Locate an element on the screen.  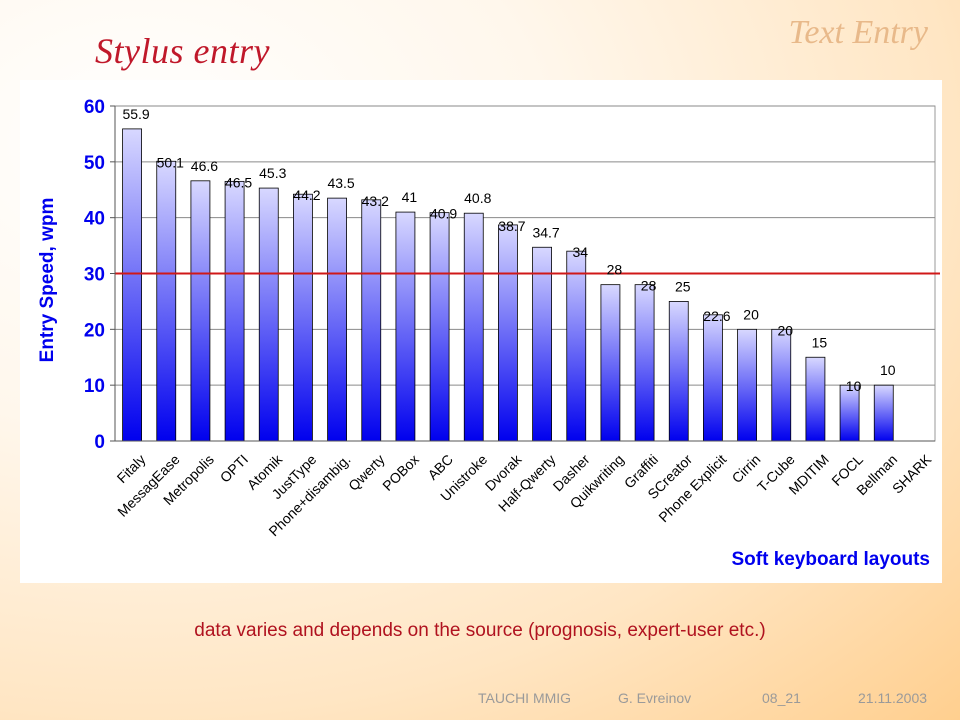
slide-title: Stylus entry is located at coordinates (182, 51).